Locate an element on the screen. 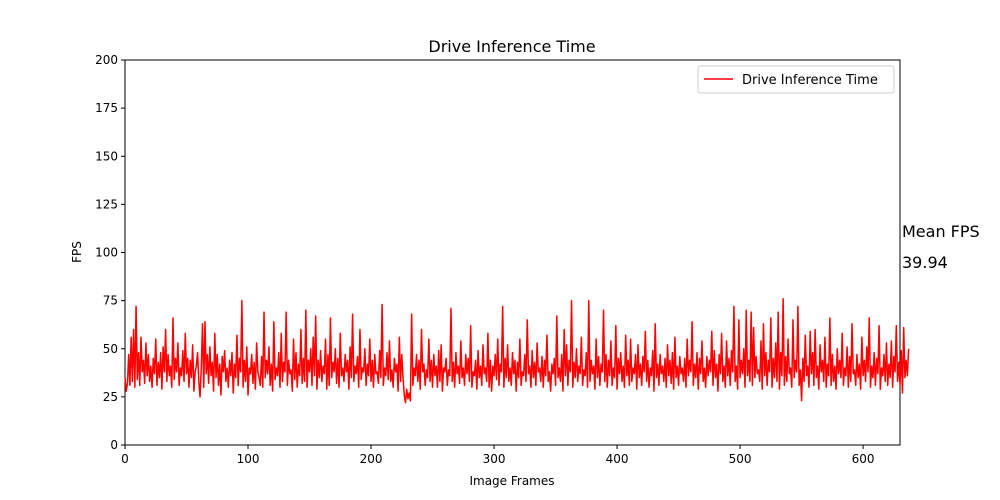  legend-label: Drive Inference Time is located at coordinates (810, 80).